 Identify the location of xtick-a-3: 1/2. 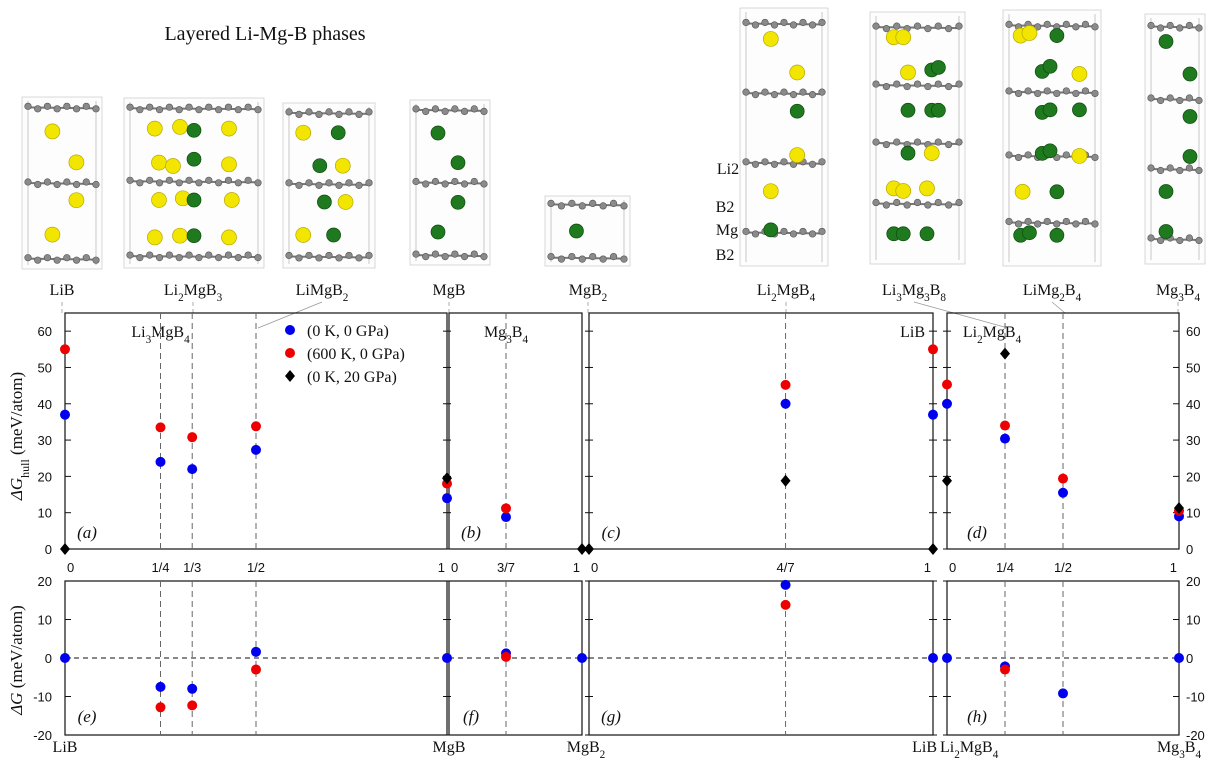
(256, 567).